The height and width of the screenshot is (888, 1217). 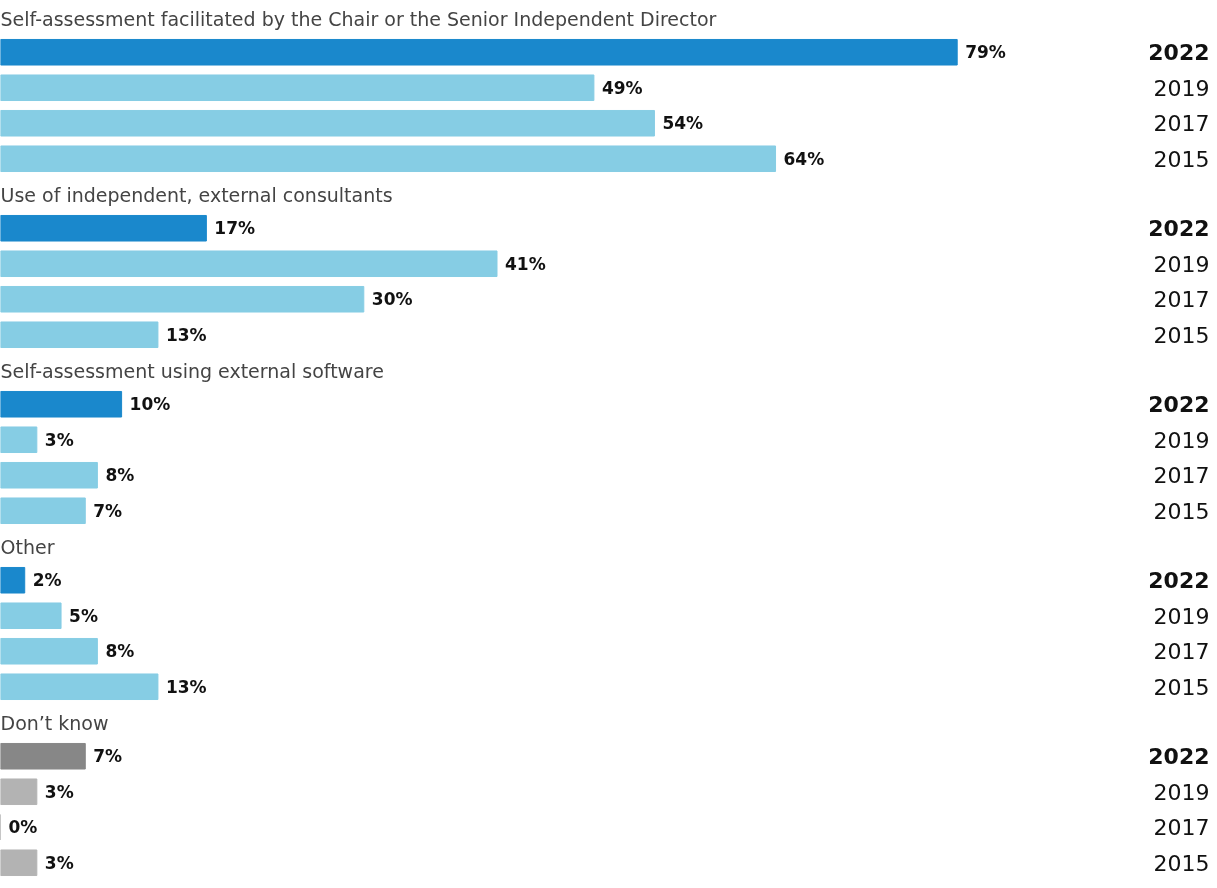 What do you see at coordinates (83, 615) in the screenshot?
I see `data-label: 5%` at bounding box center [83, 615].